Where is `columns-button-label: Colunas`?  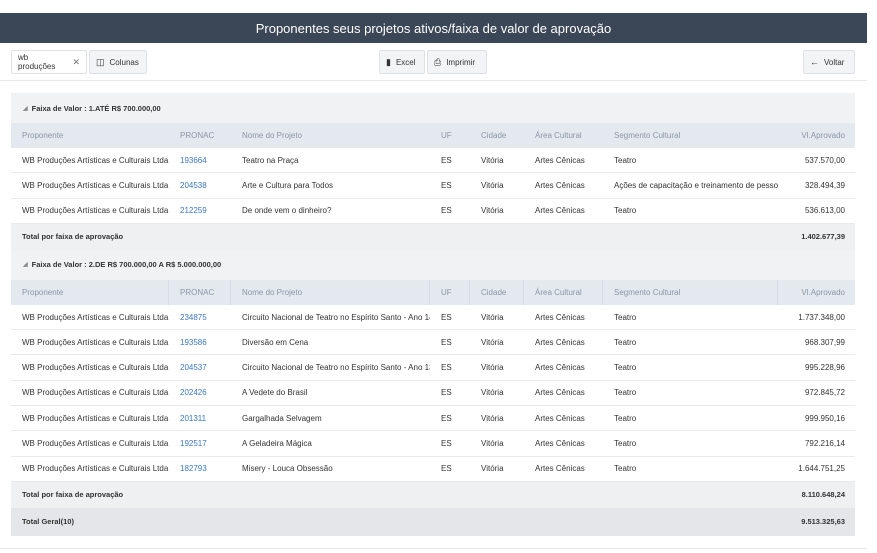 columns-button-label: Colunas is located at coordinates (124, 62).